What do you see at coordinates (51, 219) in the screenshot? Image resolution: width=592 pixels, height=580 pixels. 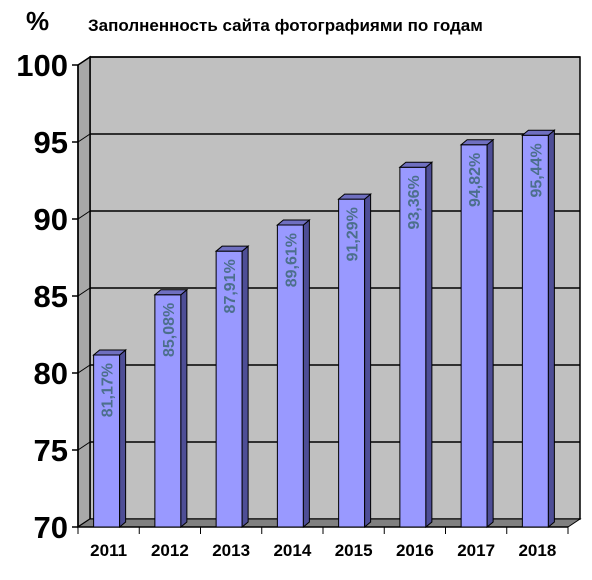 I see `y-tick-label: 90` at bounding box center [51, 219].